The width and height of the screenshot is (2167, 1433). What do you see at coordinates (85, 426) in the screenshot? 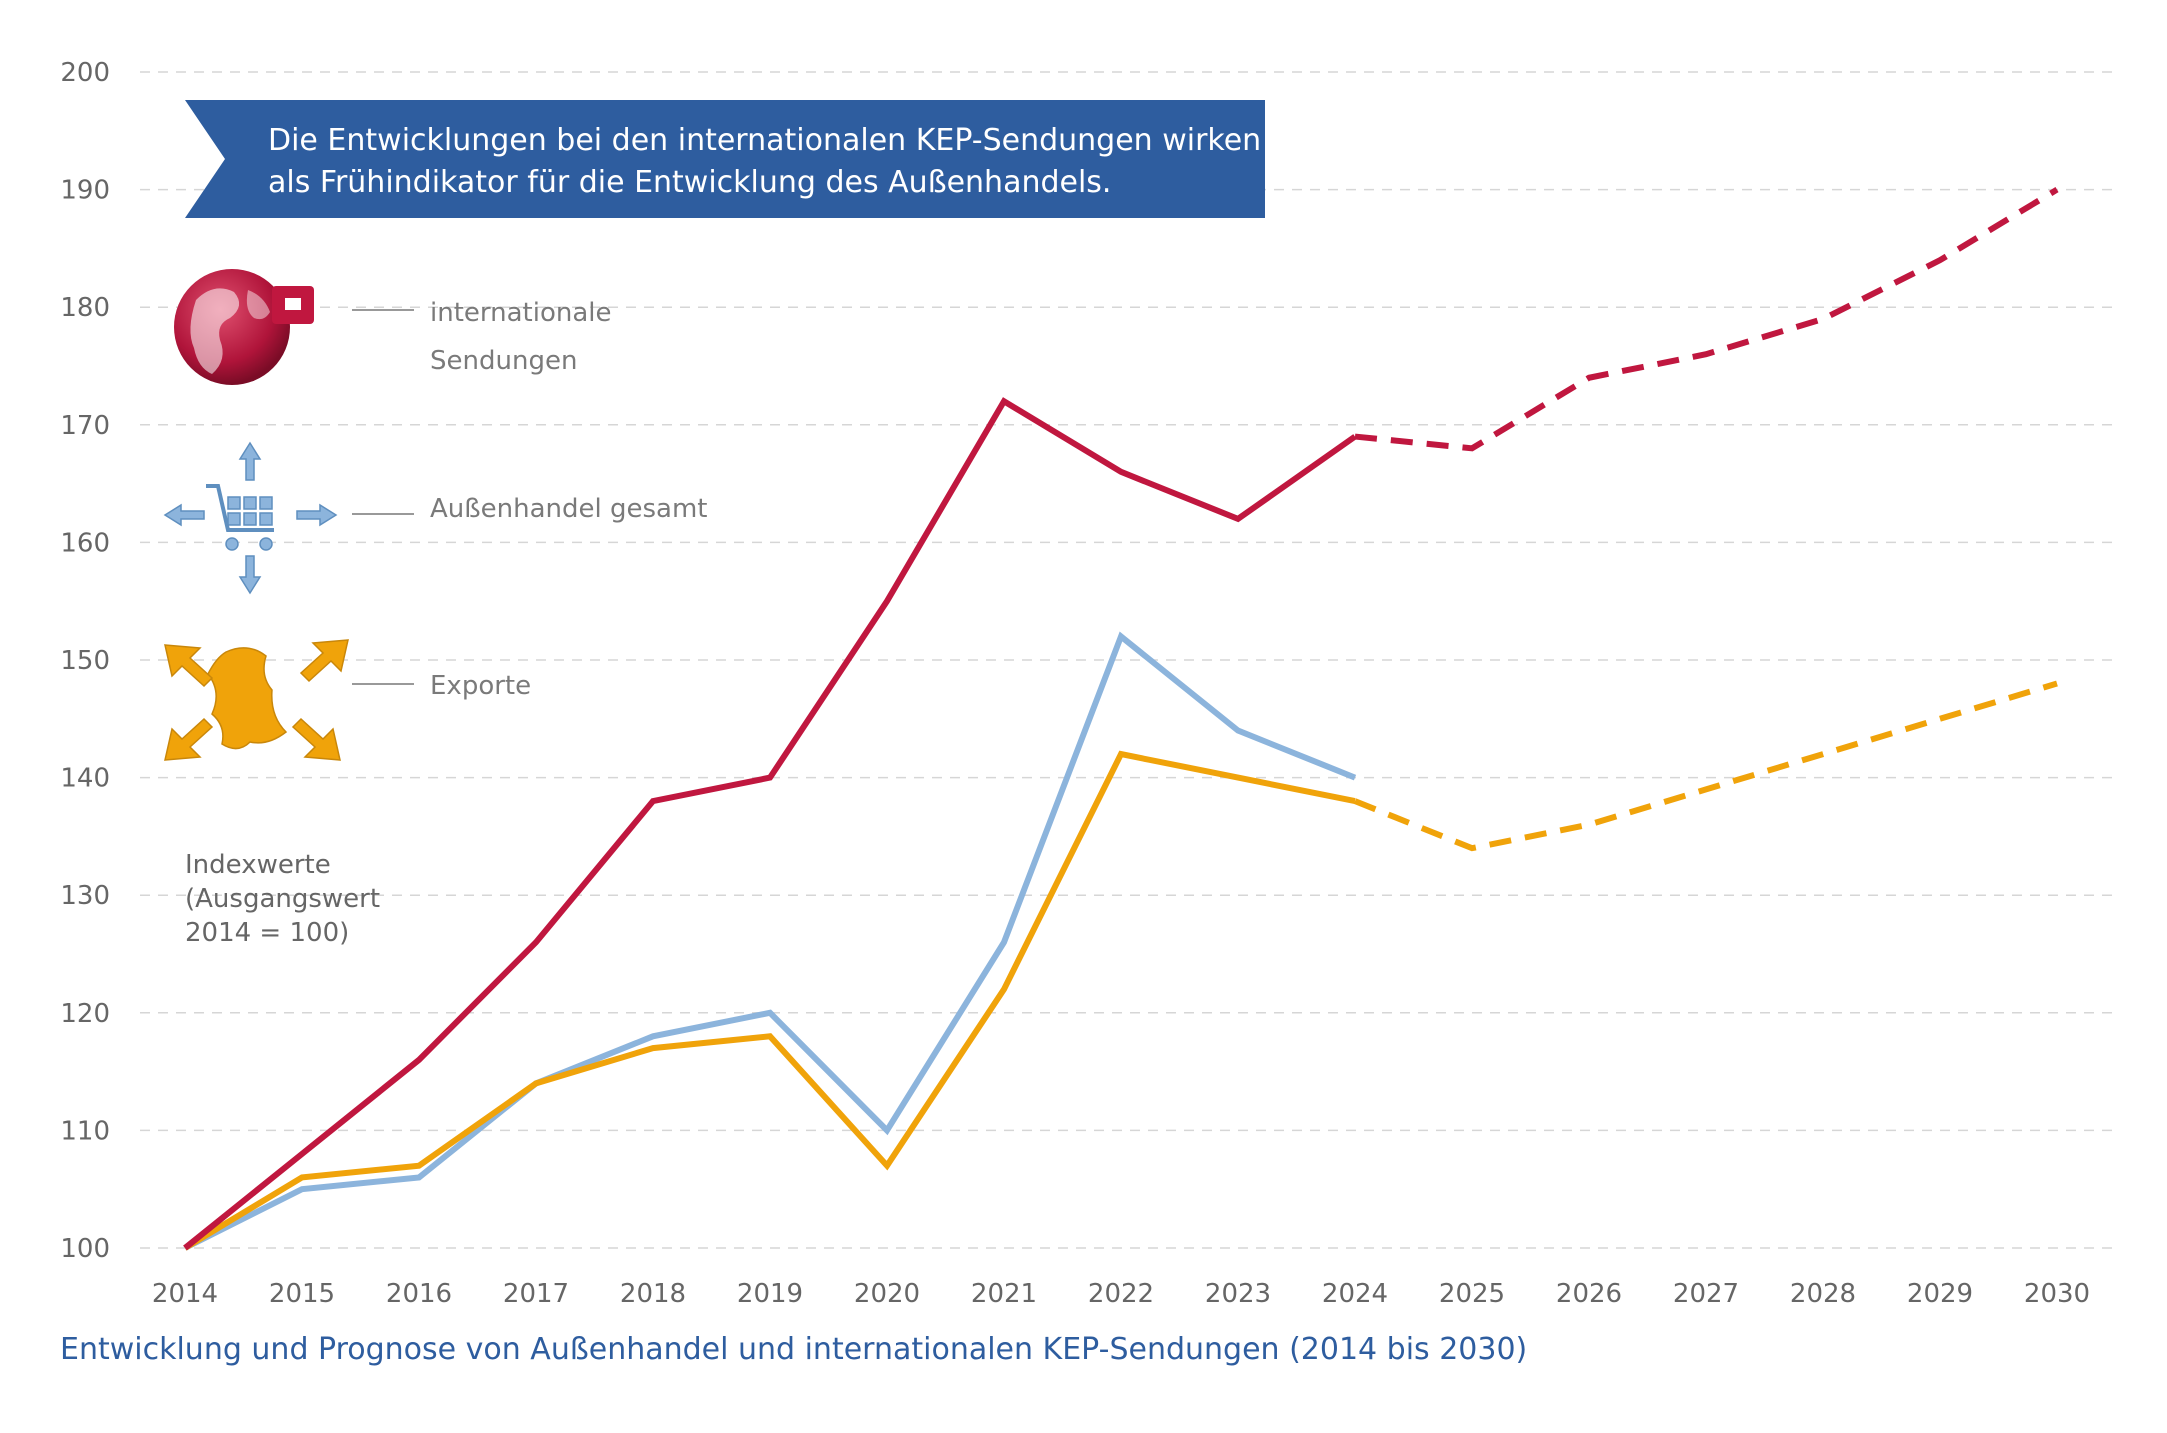
I see `y-tick-label: 170` at bounding box center [85, 426].